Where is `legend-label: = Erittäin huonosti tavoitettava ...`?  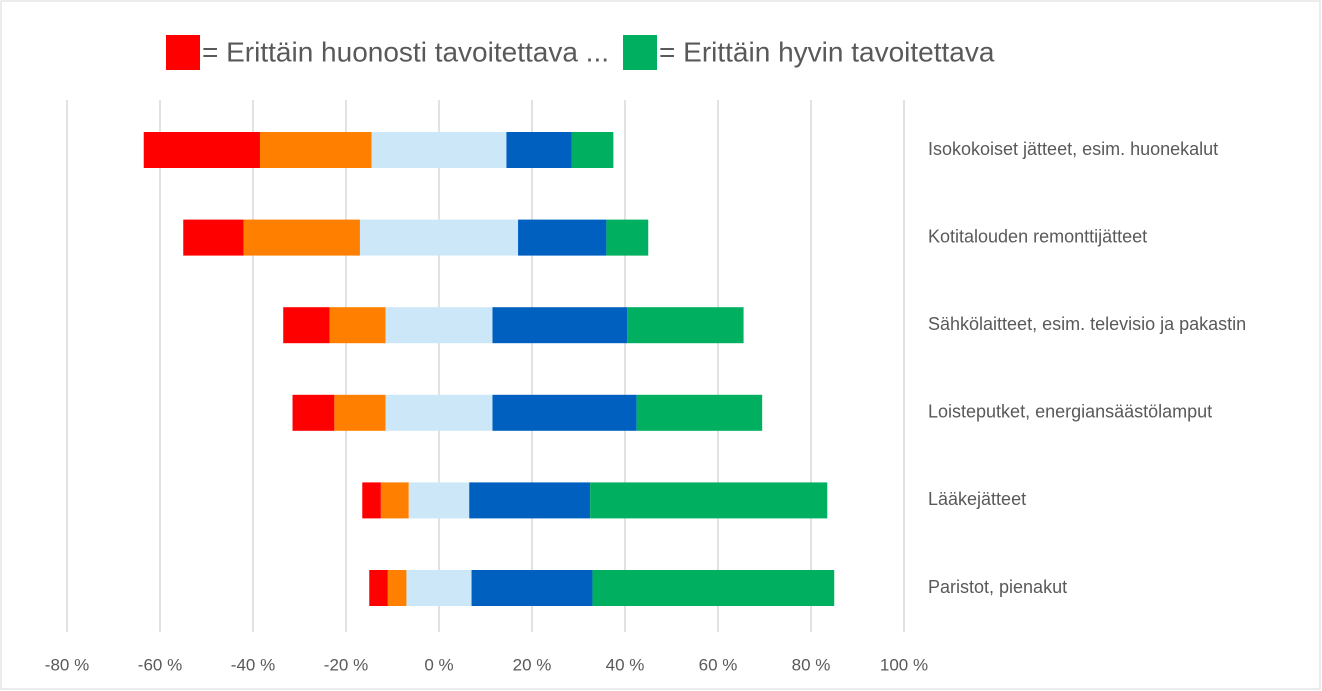 legend-label: = Erittäin huonosti tavoitettava ... is located at coordinates (405, 51).